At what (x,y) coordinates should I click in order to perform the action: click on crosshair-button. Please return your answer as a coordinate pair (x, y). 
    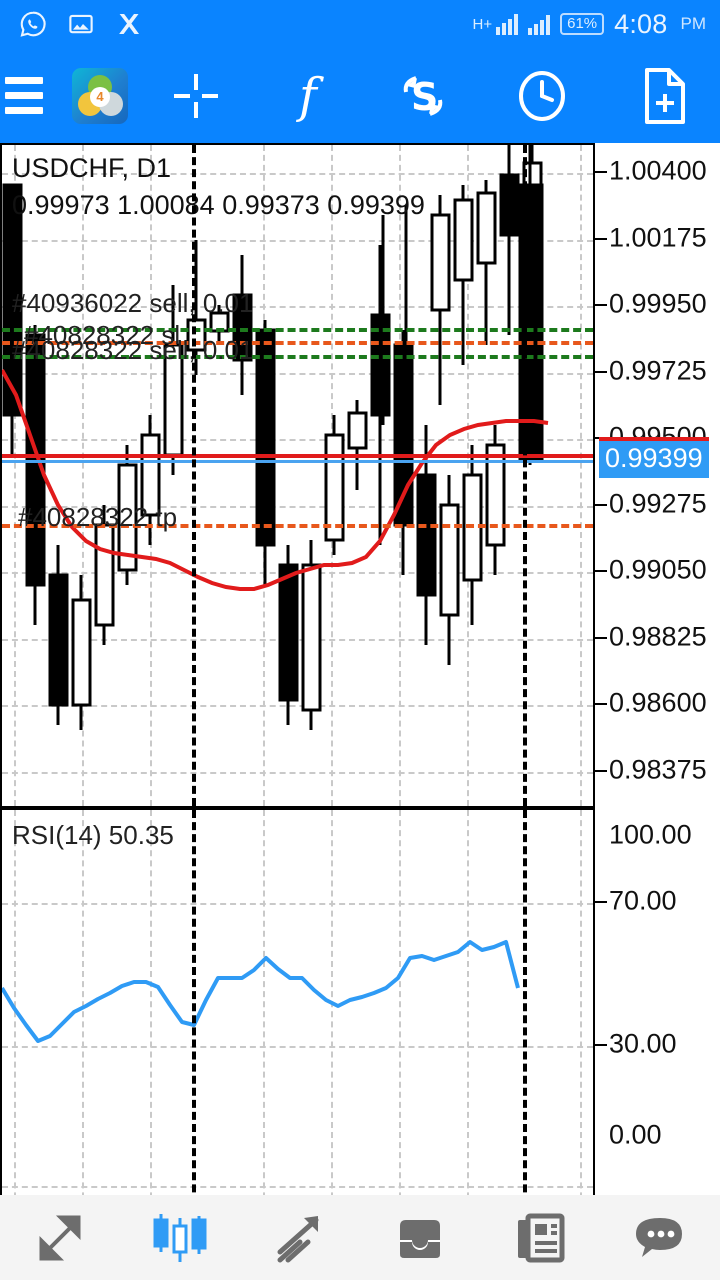
    Looking at the image, I should click on (196, 95).